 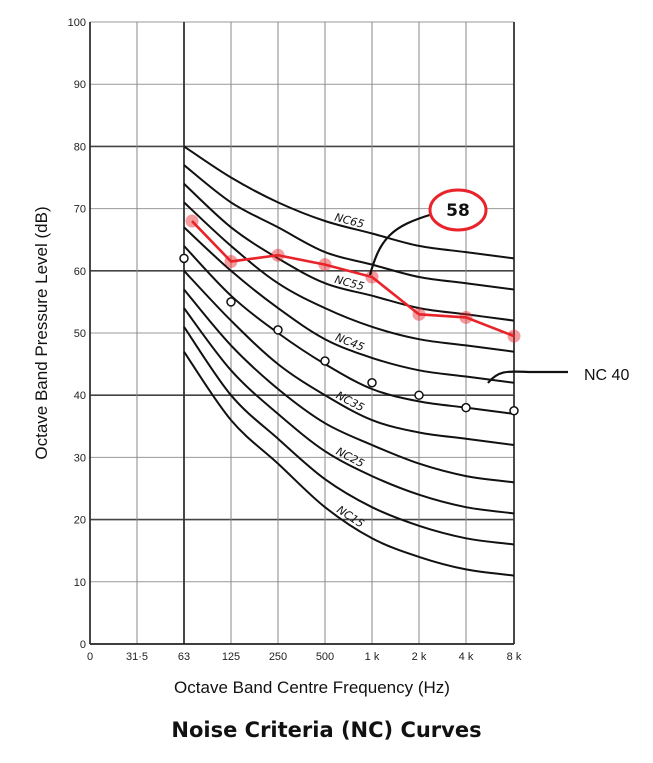 I want to click on y-tick-label: 100, so click(x=77, y=23).